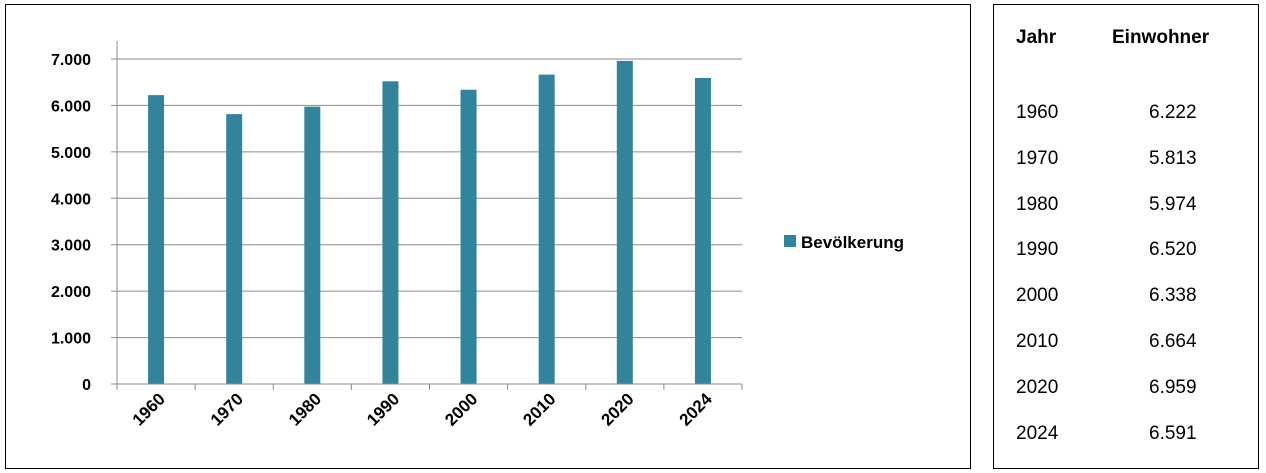 This screenshot has width=1266, height=473. What do you see at coordinates (1037, 204) in the screenshot?
I see `table-cell-year: 1980` at bounding box center [1037, 204].